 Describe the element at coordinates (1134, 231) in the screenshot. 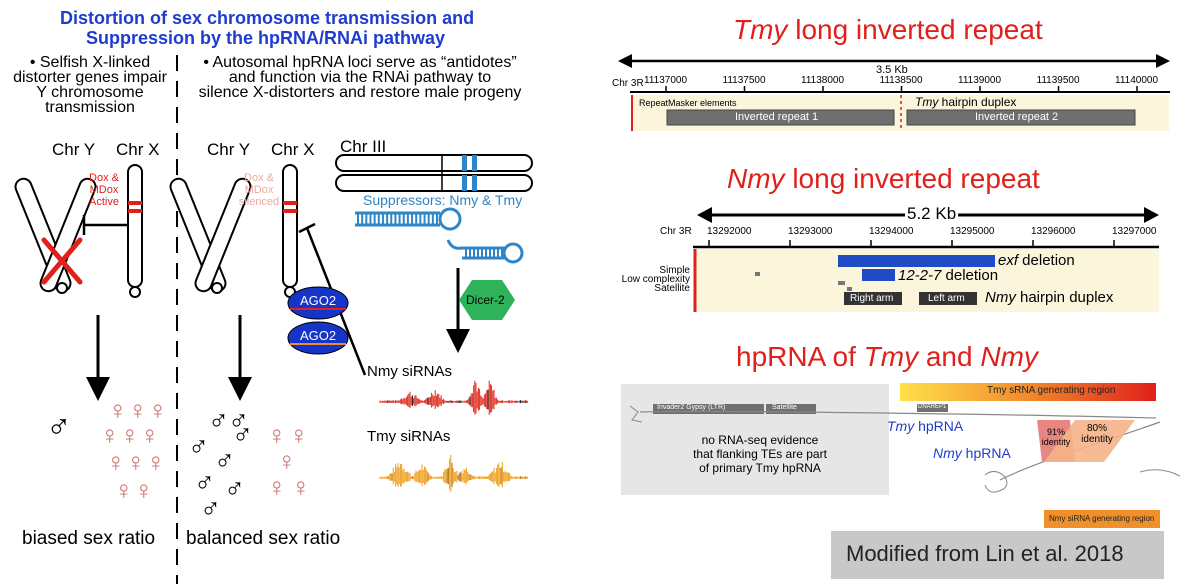

I see `nmy-tick-label: 13297000` at that location.